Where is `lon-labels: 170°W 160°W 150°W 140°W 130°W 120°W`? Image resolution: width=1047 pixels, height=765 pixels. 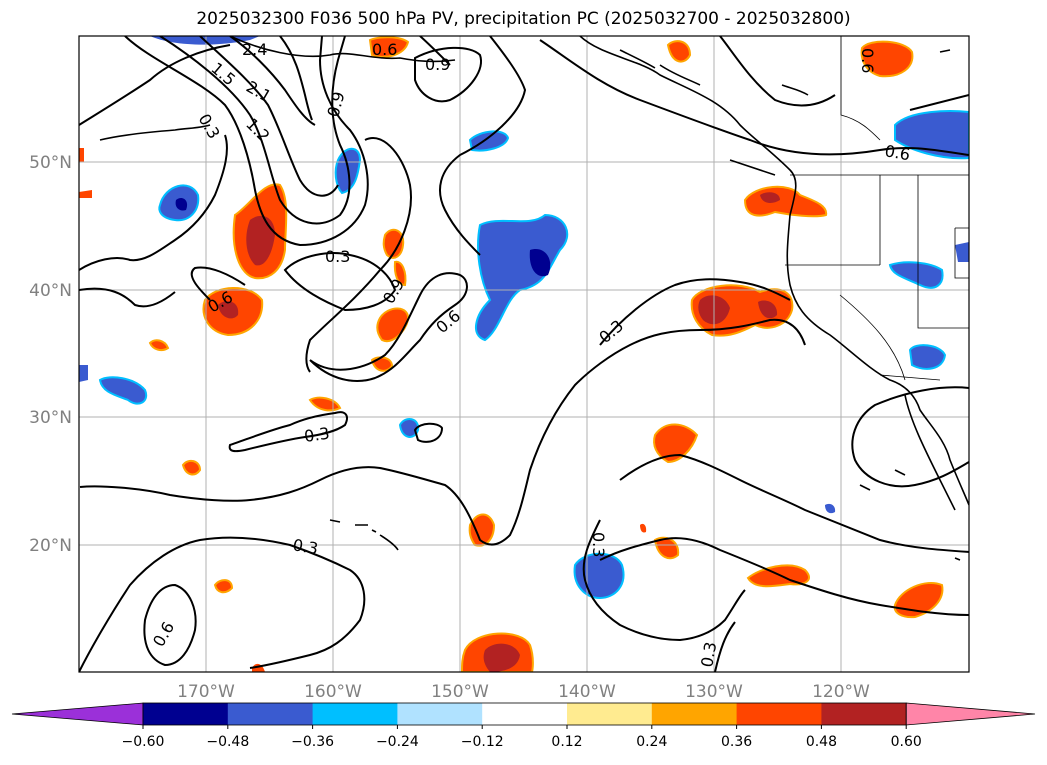 lon-labels: 170°W 160°W 150°W 140°W 130°W 120°W is located at coordinates (523, 692).